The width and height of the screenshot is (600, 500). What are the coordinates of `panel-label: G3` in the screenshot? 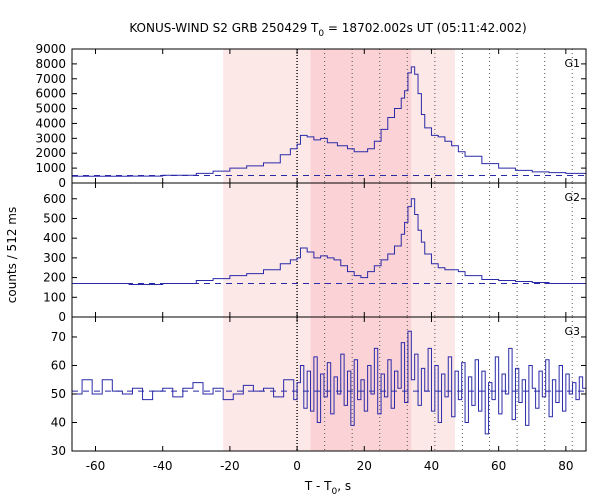 It's located at (572, 331).